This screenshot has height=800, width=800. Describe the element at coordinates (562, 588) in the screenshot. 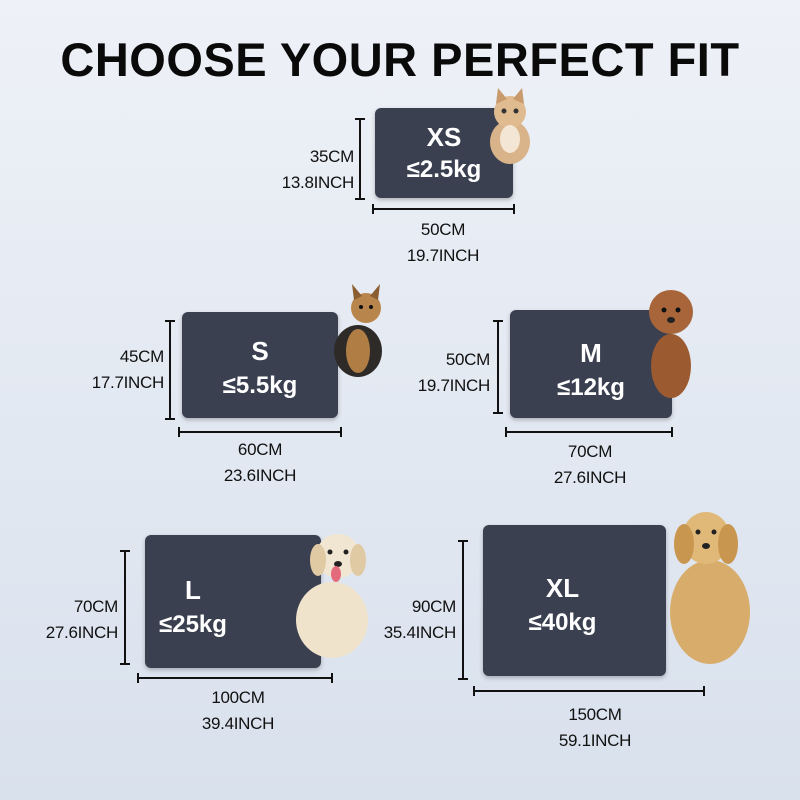

I see `size-label: XL` at that location.